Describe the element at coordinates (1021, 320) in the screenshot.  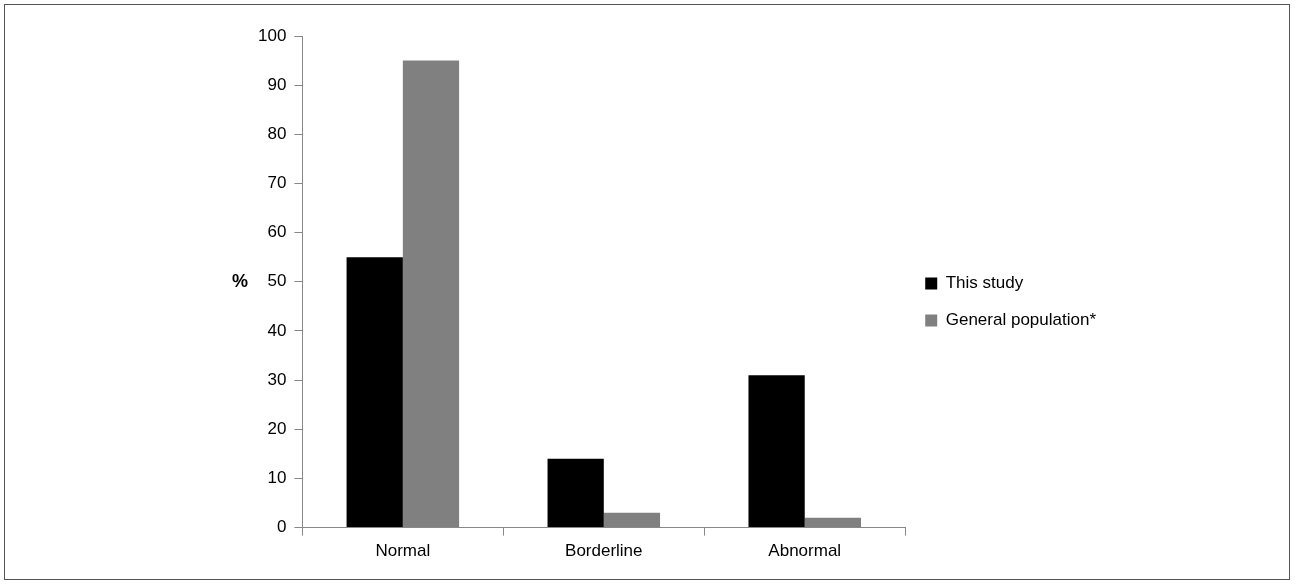
I see `legend-label: General population*` at that location.